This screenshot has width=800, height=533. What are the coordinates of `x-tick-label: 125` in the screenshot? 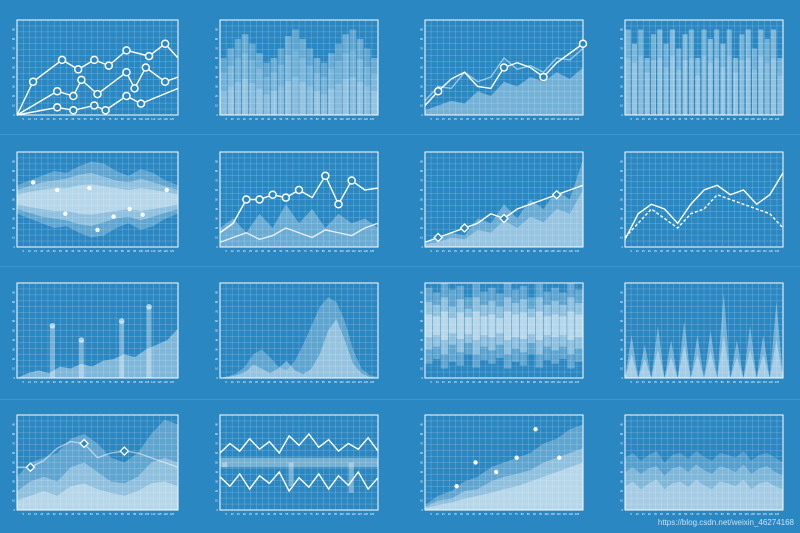 It's located at (777, 119).